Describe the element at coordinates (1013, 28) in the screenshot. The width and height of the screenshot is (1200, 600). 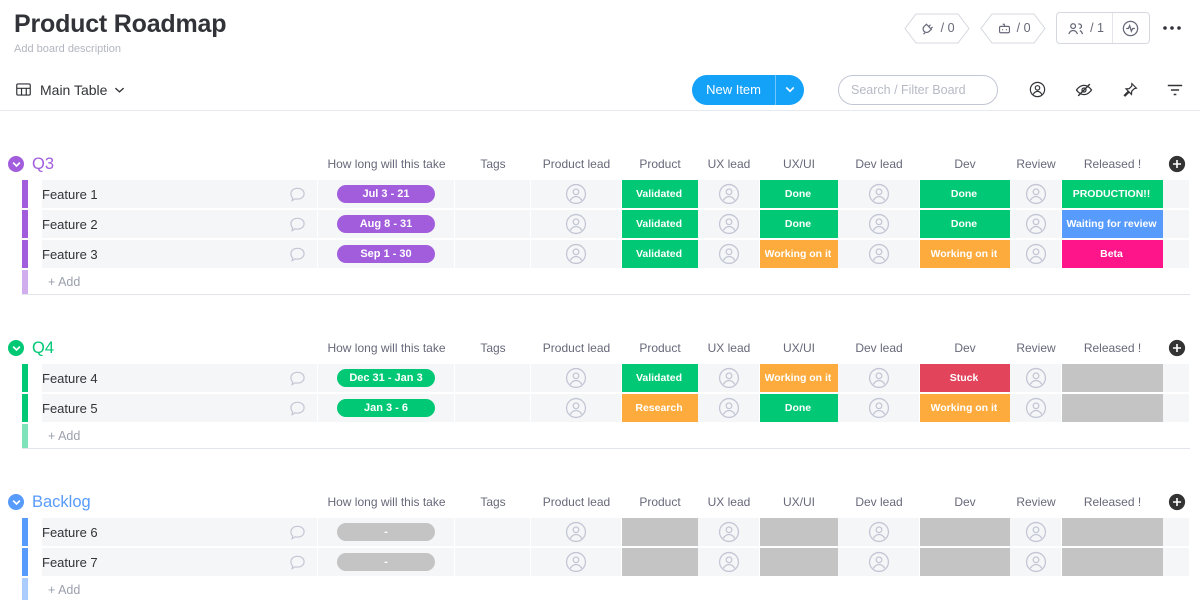
I see `automations-badge: / 0` at that location.